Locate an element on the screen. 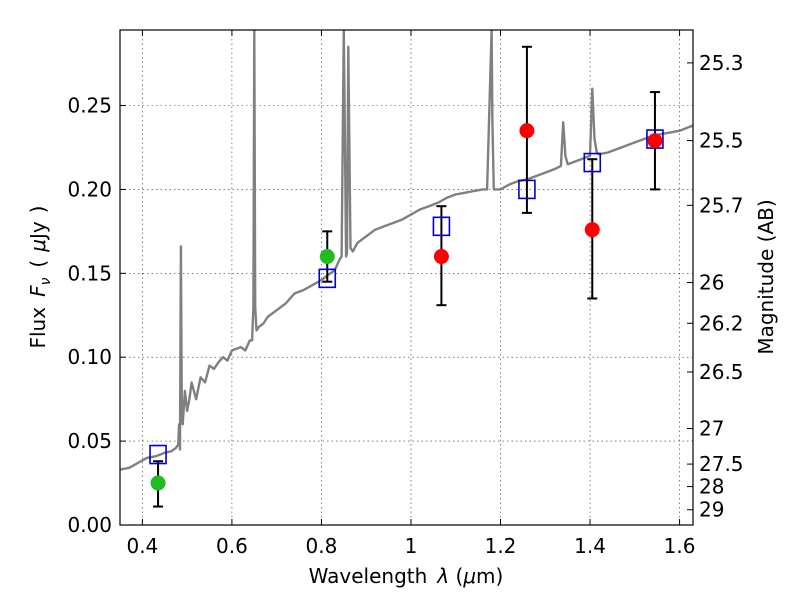 The height and width of the screenshot is (600, 800). y2-tick-label: 27 is located at coordinates (711, 429).